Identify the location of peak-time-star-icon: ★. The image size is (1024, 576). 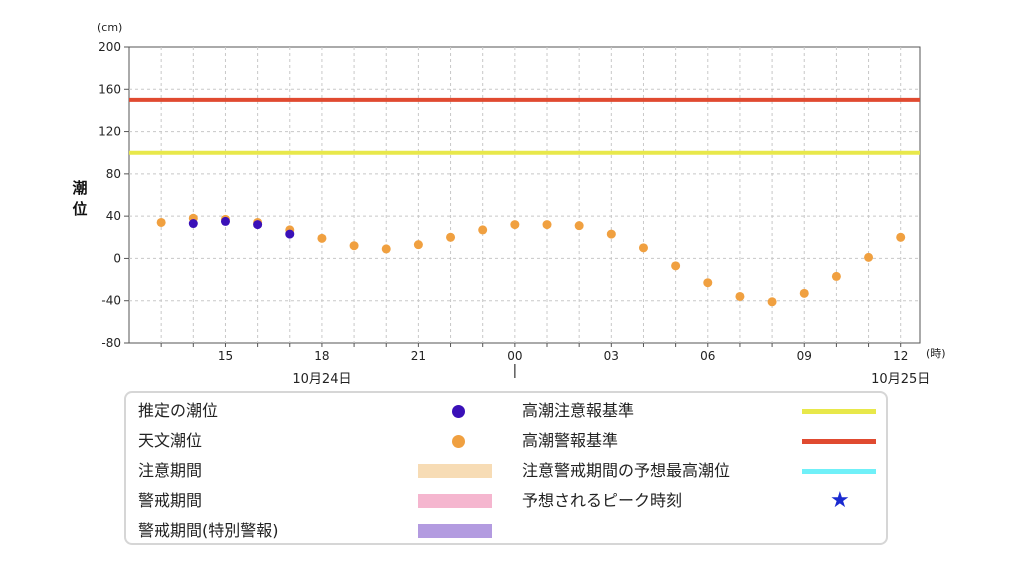
(840, 500).